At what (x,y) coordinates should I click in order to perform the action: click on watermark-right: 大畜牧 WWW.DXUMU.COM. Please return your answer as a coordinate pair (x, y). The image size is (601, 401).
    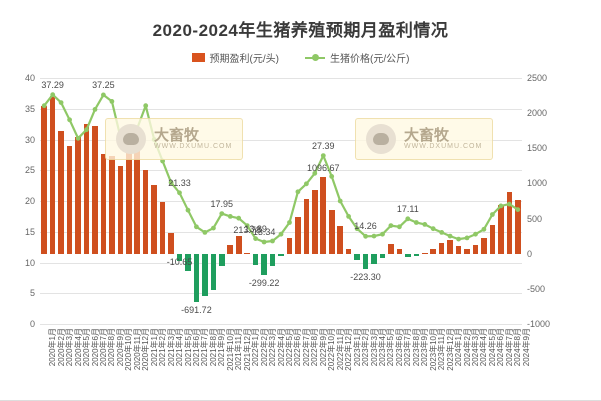
    Looking at the image, I should click on (424, 139).